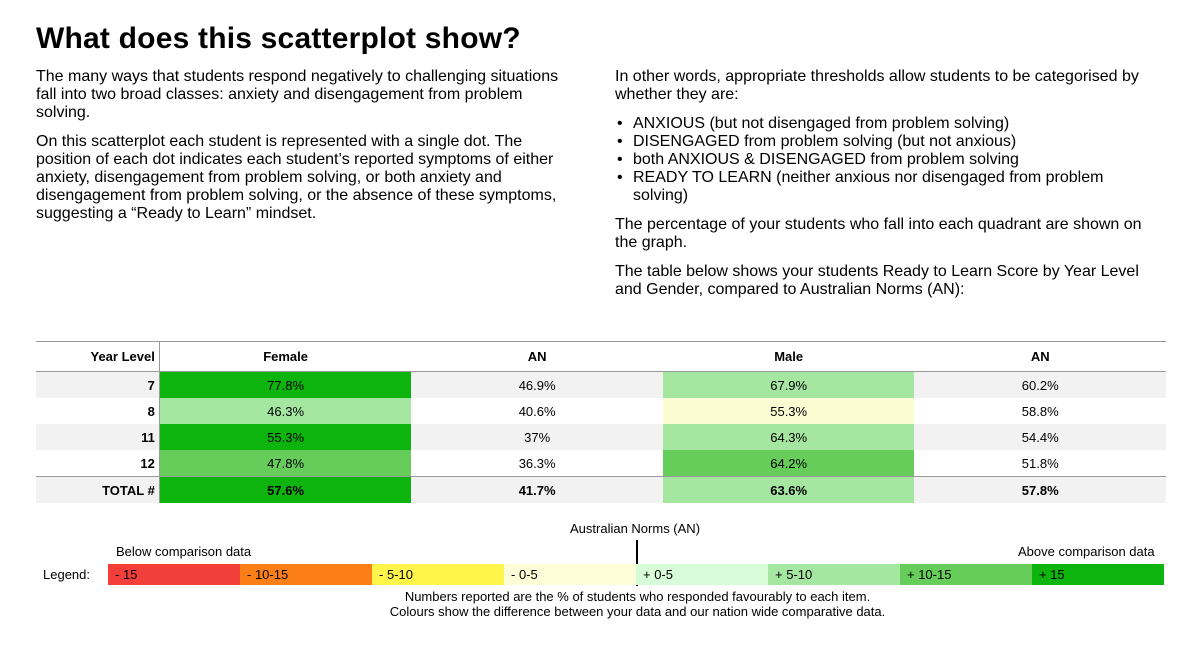  What do you see at coordinates (1040, 437) in the screenshot?
I see `an-male-cell: 54.4%` at bounding box center [1040, 437].